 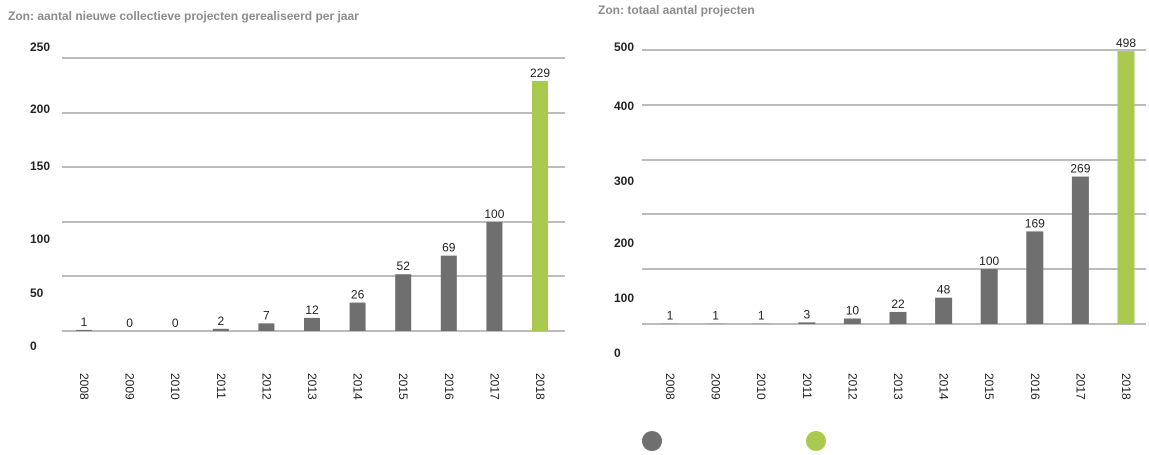 I want to click on data-label-2011: 2, so click(x=220, y=321).